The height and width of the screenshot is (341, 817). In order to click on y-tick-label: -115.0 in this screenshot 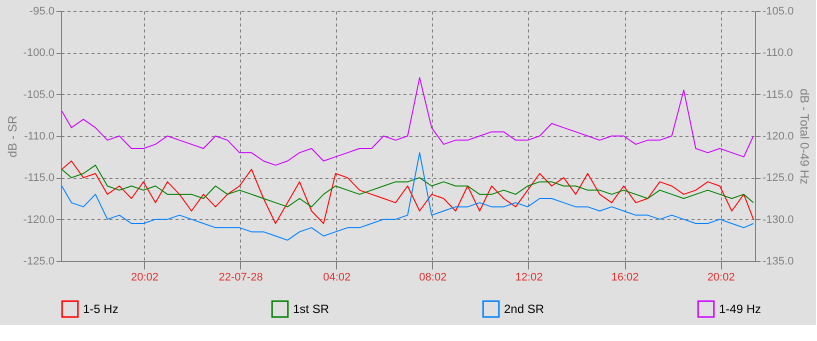, I will do `click(39, 178)`.